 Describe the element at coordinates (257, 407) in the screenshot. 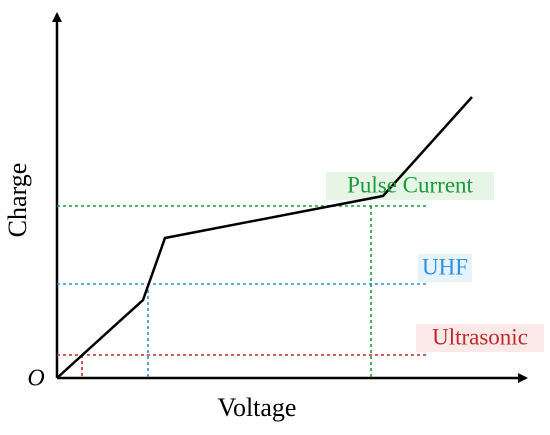

I see `x-axis-label: Voltage` at that location.